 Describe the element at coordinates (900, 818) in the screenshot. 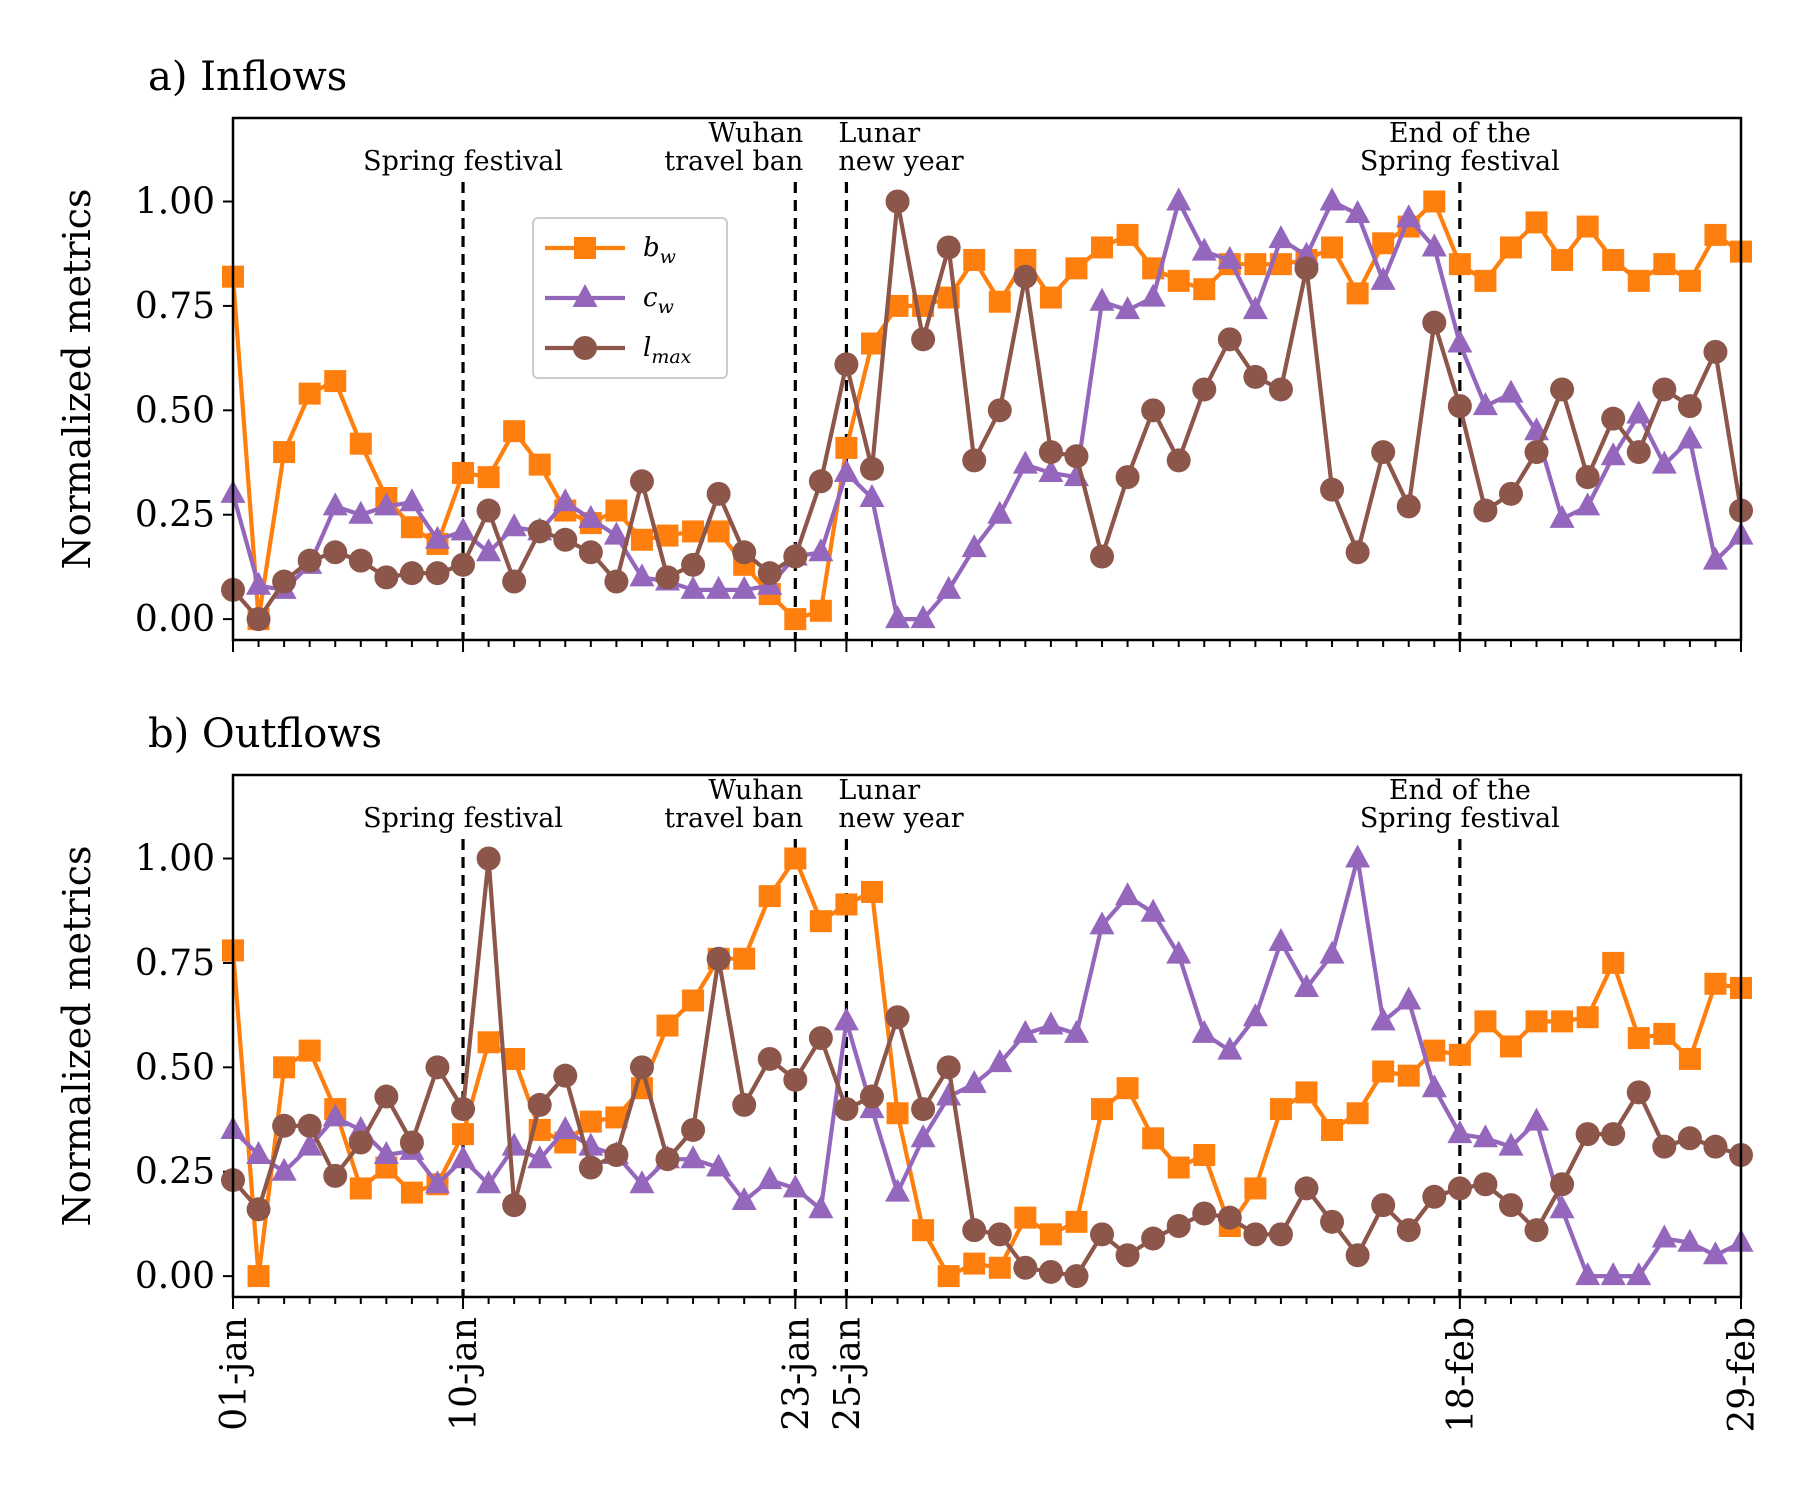

I see `event-label: new year` at that location.